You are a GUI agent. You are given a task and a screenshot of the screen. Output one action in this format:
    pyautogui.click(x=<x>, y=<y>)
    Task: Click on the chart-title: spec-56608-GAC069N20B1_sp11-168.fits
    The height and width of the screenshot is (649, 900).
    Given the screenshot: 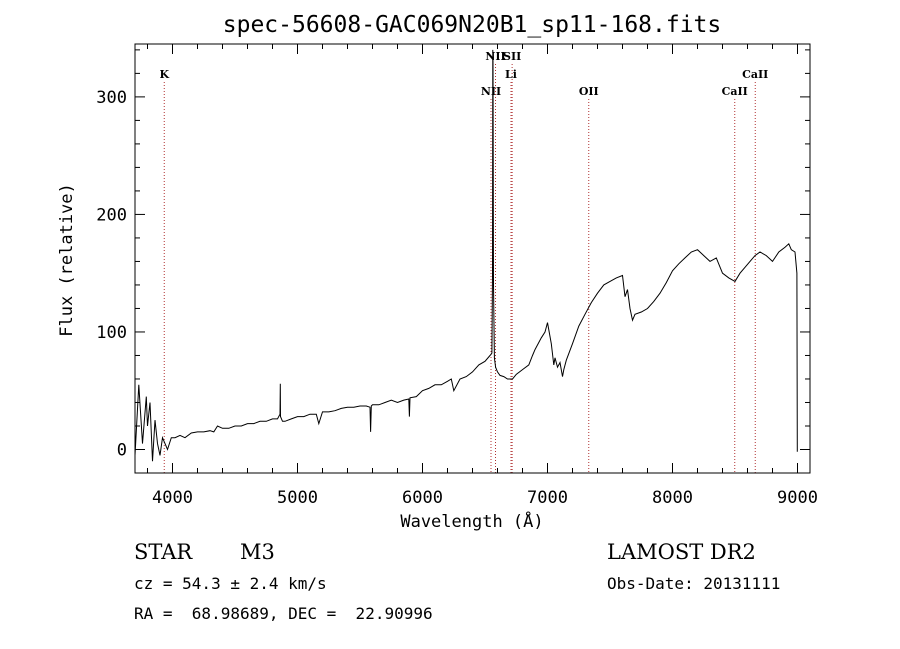 What is the action you would take?
    pyautogui.click(x=472, y=25)
    